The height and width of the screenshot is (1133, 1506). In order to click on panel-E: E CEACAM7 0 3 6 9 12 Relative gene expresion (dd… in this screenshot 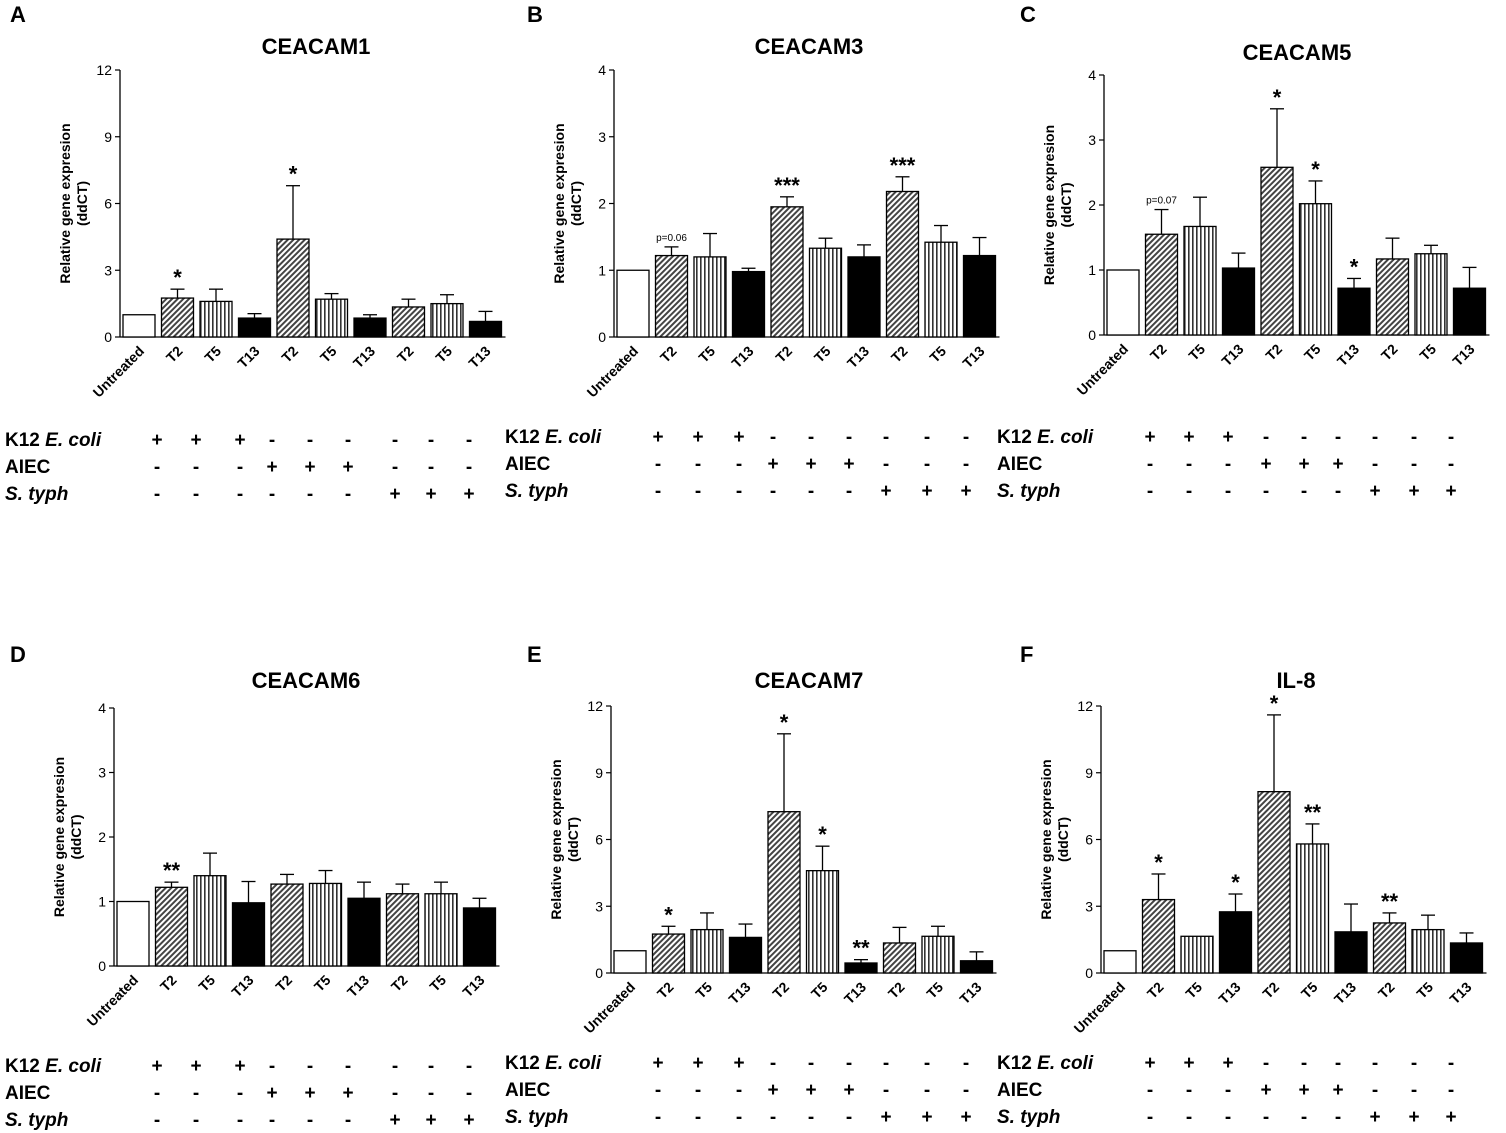, I will do `click(751, 885)`.